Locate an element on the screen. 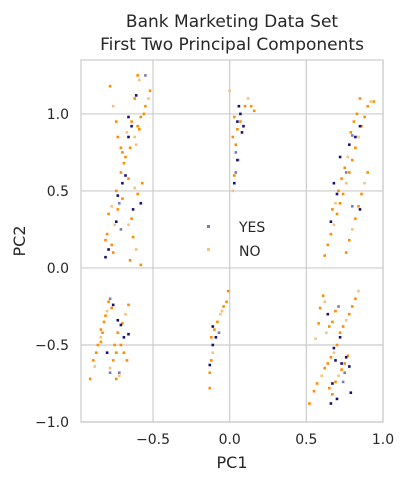 The width and height of the screenshot is (408, 484). legend-label-yes: YES is located at coordinates (251, 228).